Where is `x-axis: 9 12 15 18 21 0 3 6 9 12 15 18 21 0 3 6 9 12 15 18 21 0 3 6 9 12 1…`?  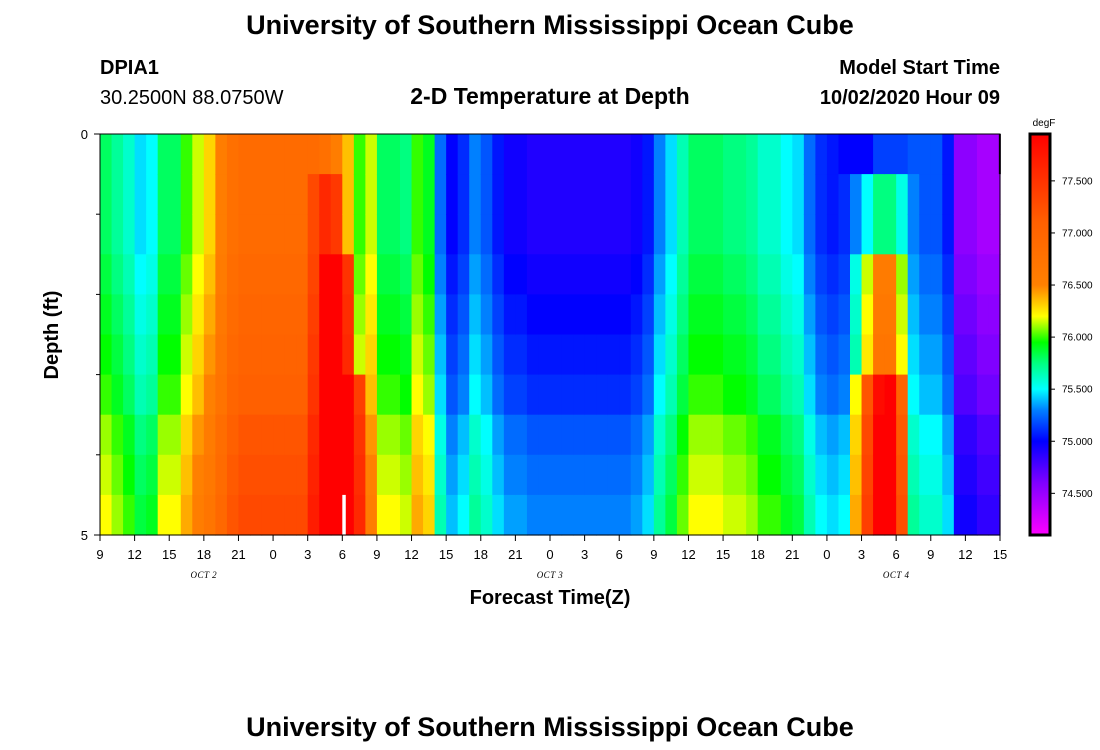 x-axis: 9 12 15 18 21 0 3 6 9 12 15 18 21 0 3 6 9 12 15 18 21 0 3 6 9 12 1… is located at coordinates (551, 557).